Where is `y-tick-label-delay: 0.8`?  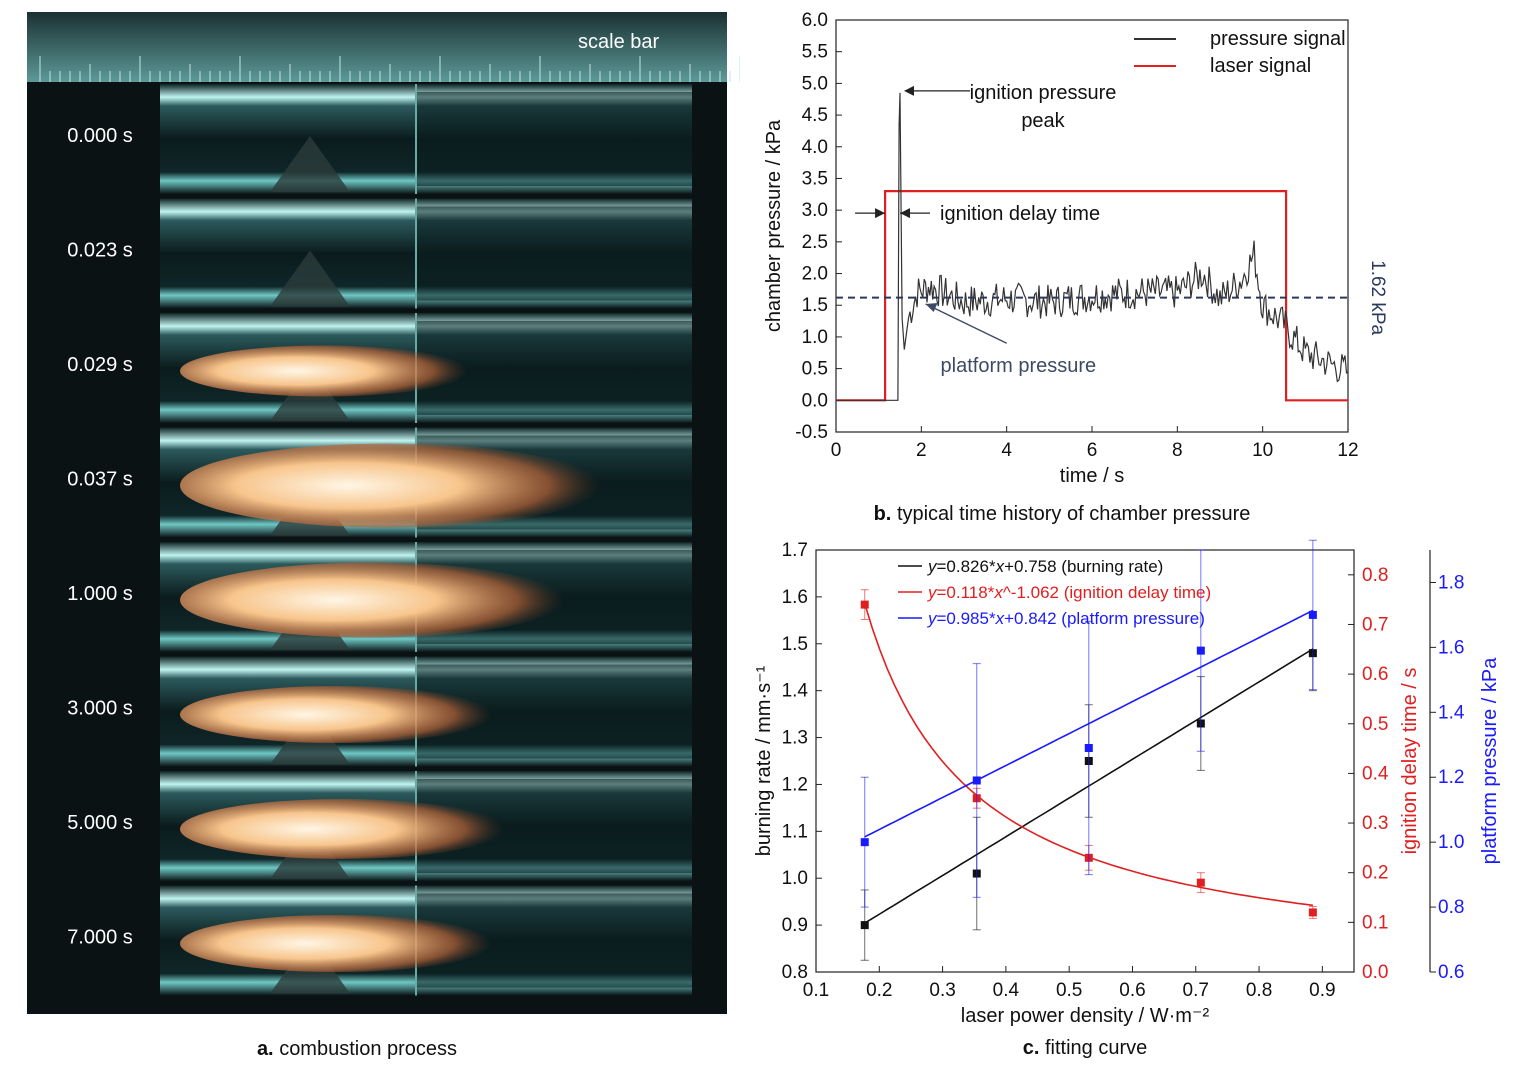
y-tick-label-delay: 0.8 is located at coordinates (1375, 575).